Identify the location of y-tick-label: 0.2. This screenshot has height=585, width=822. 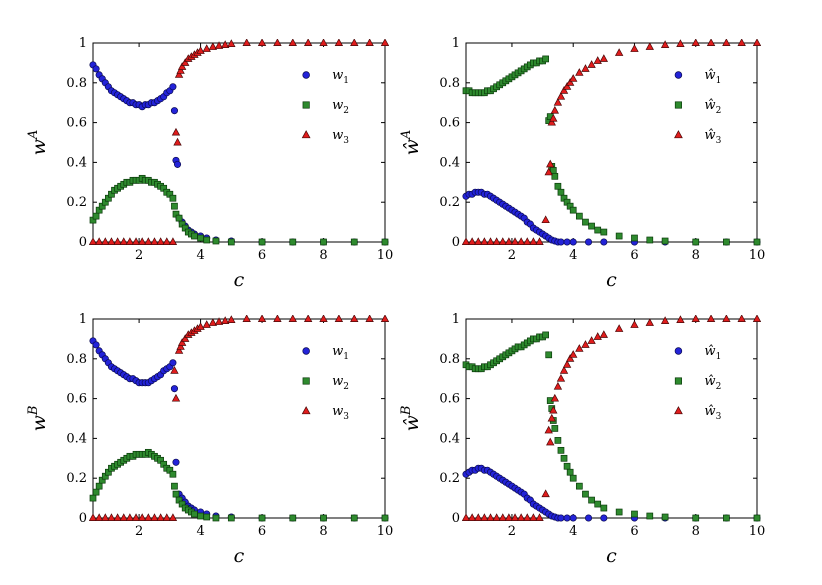
(76, 202).